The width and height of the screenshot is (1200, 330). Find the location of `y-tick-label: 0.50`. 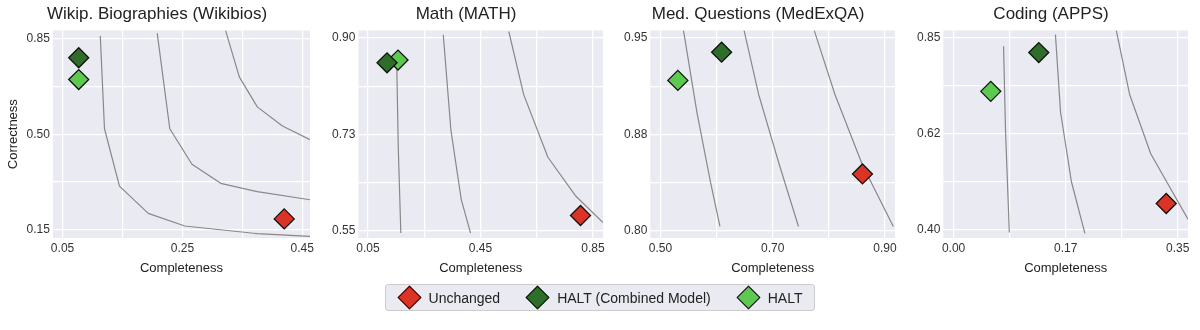

y-tick-label: 0.50 is located at coordinates (38, 133).